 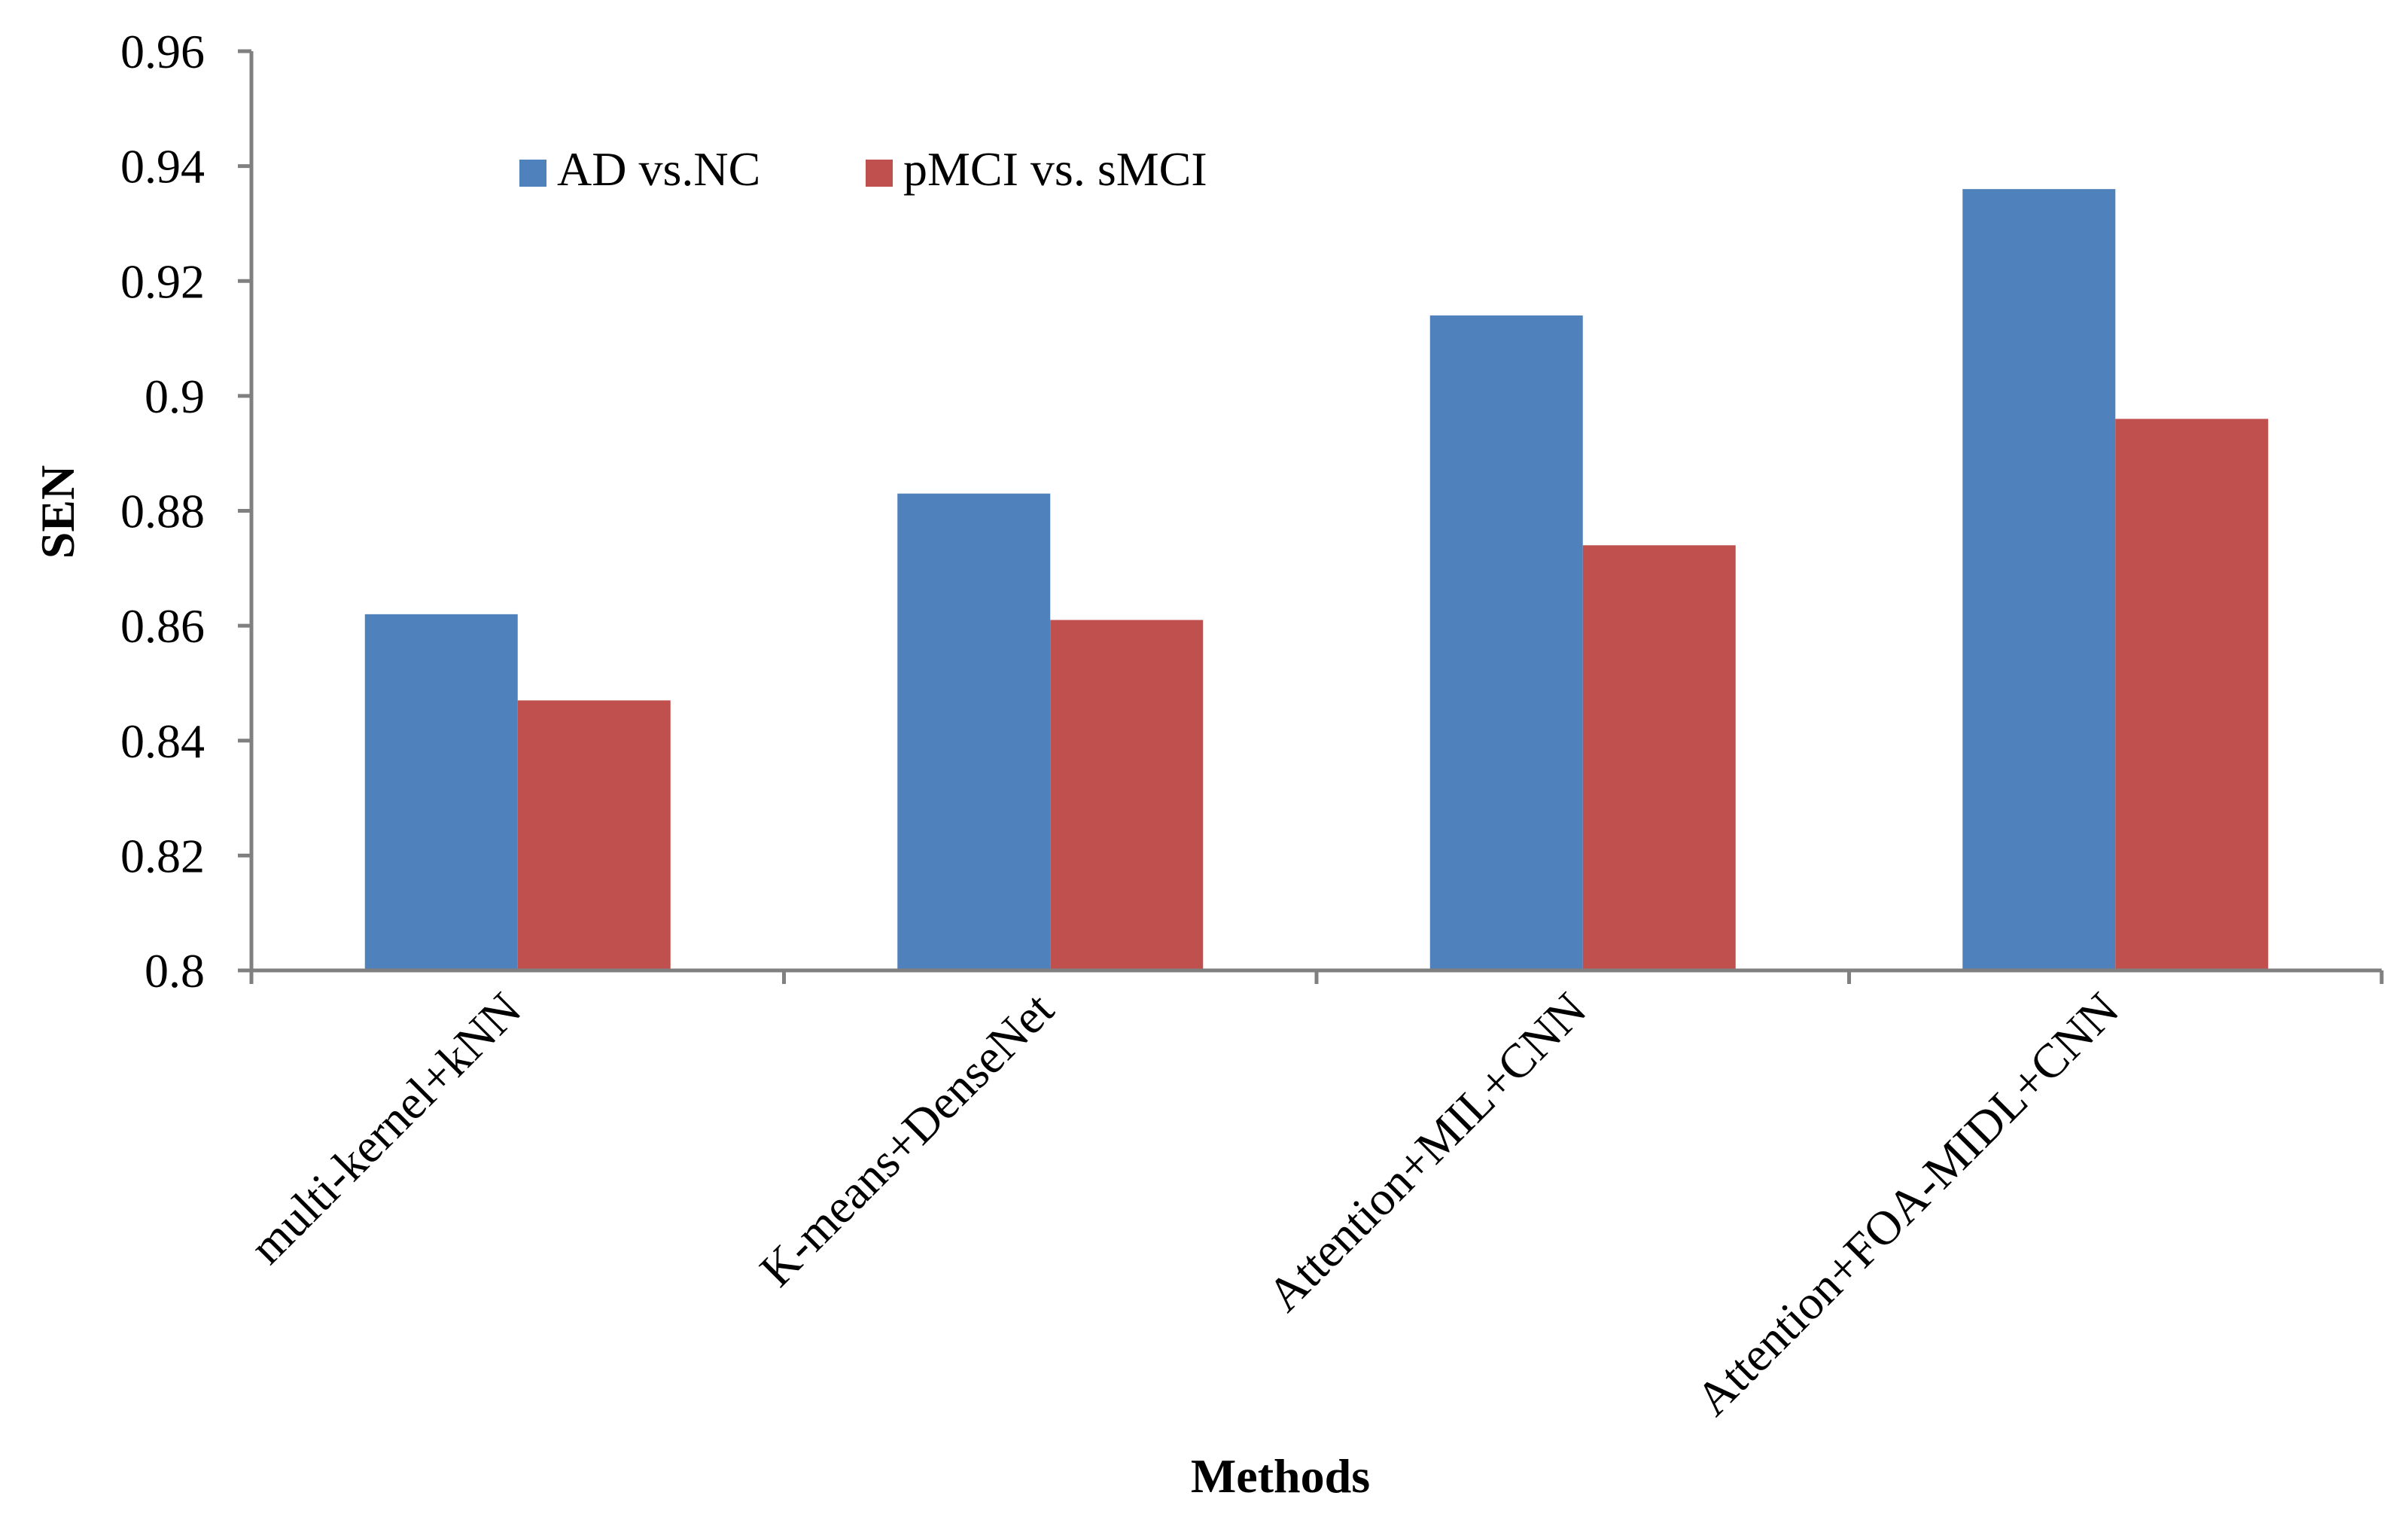 I want to click on x-category-label: multi-kernel+kNN, so click(x=385, y=1128).